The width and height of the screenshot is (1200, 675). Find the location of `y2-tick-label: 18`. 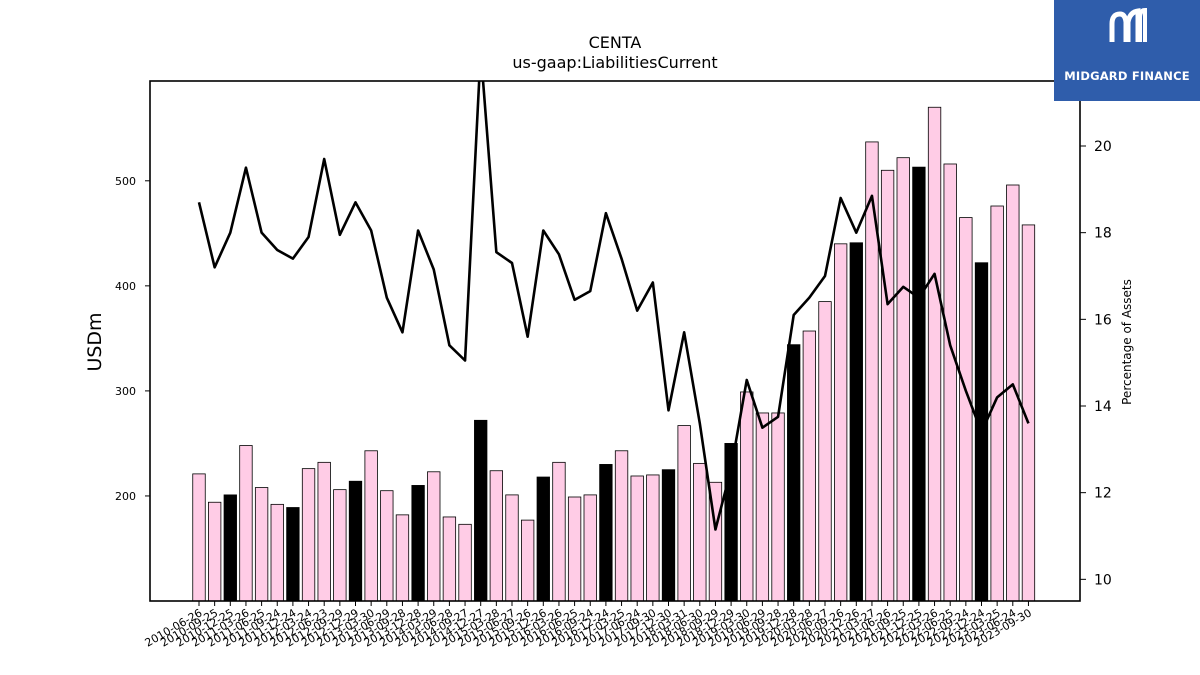

y2-tick-label: 18 is located at coordinates (1103, 234).